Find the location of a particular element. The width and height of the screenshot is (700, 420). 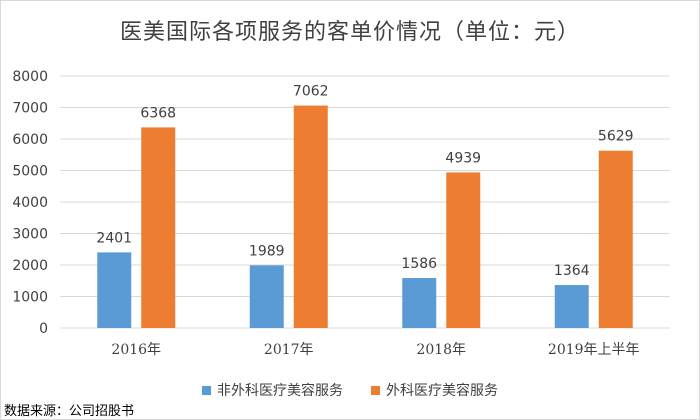

data-label: 5629 is located at coordinates (616, 137).